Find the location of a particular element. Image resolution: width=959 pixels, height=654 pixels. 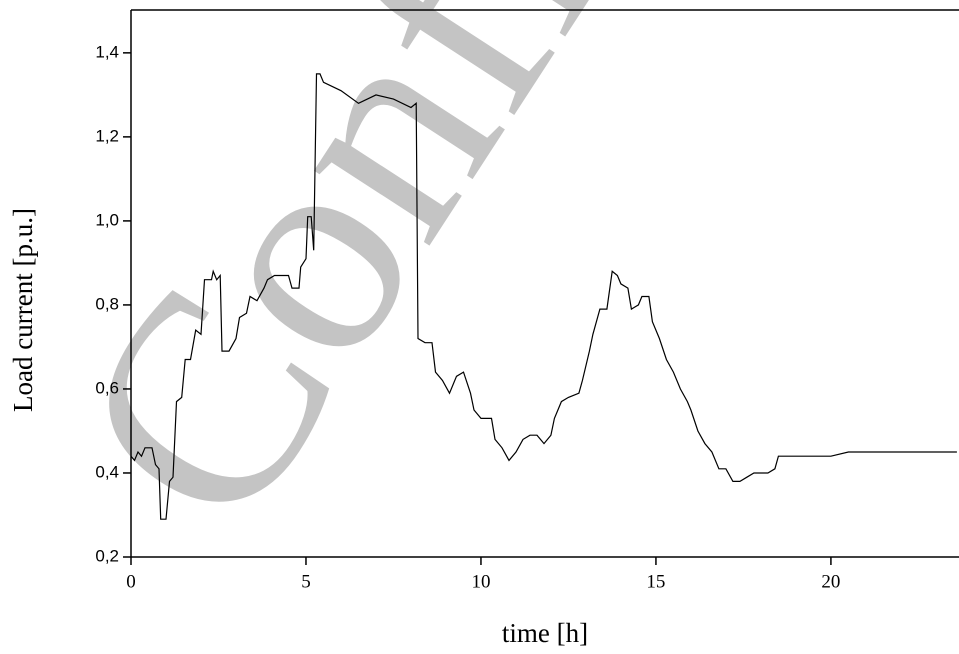

x-tick-label: 5 is located at coordinates (306, 581).